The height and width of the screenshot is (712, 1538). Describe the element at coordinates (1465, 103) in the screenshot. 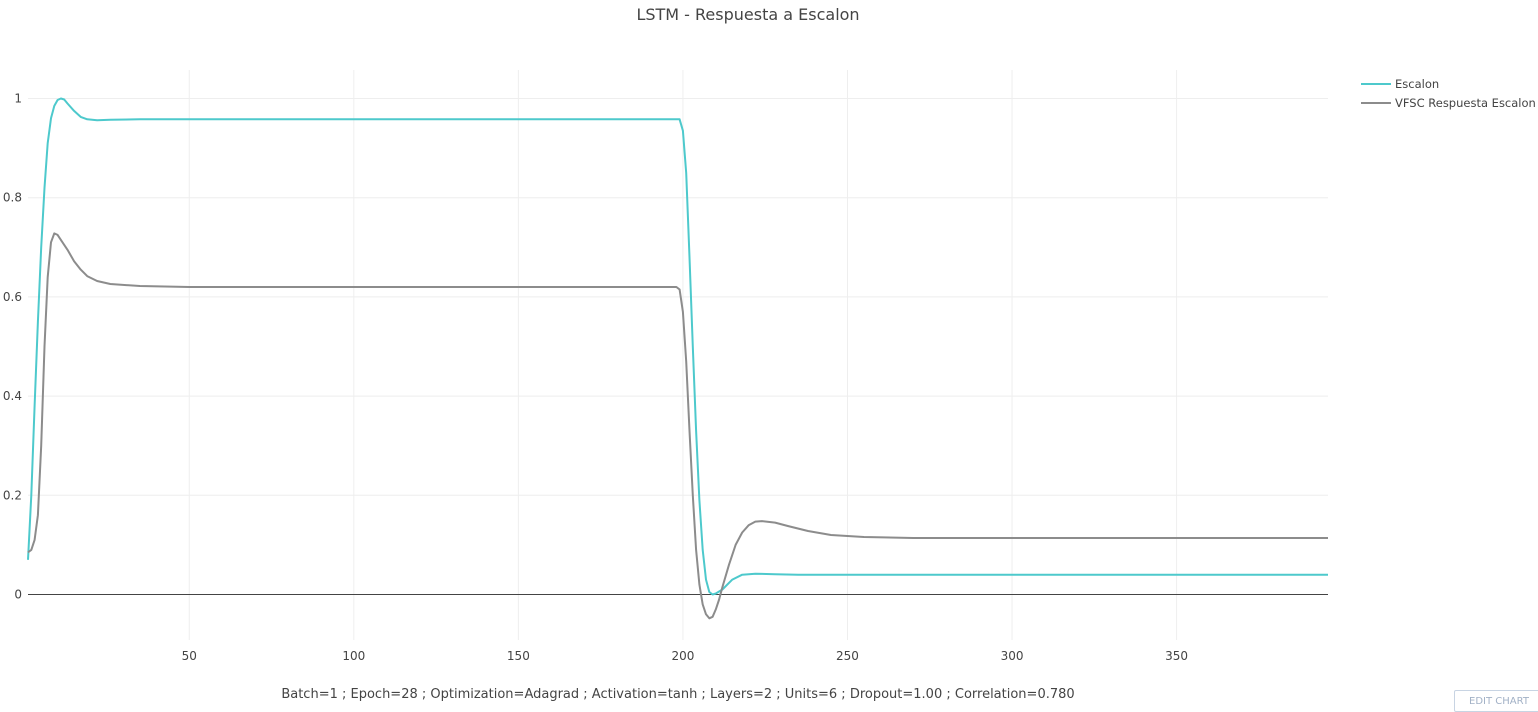

I see `legend-label: VFSC Respuesta Escalon` at that location.